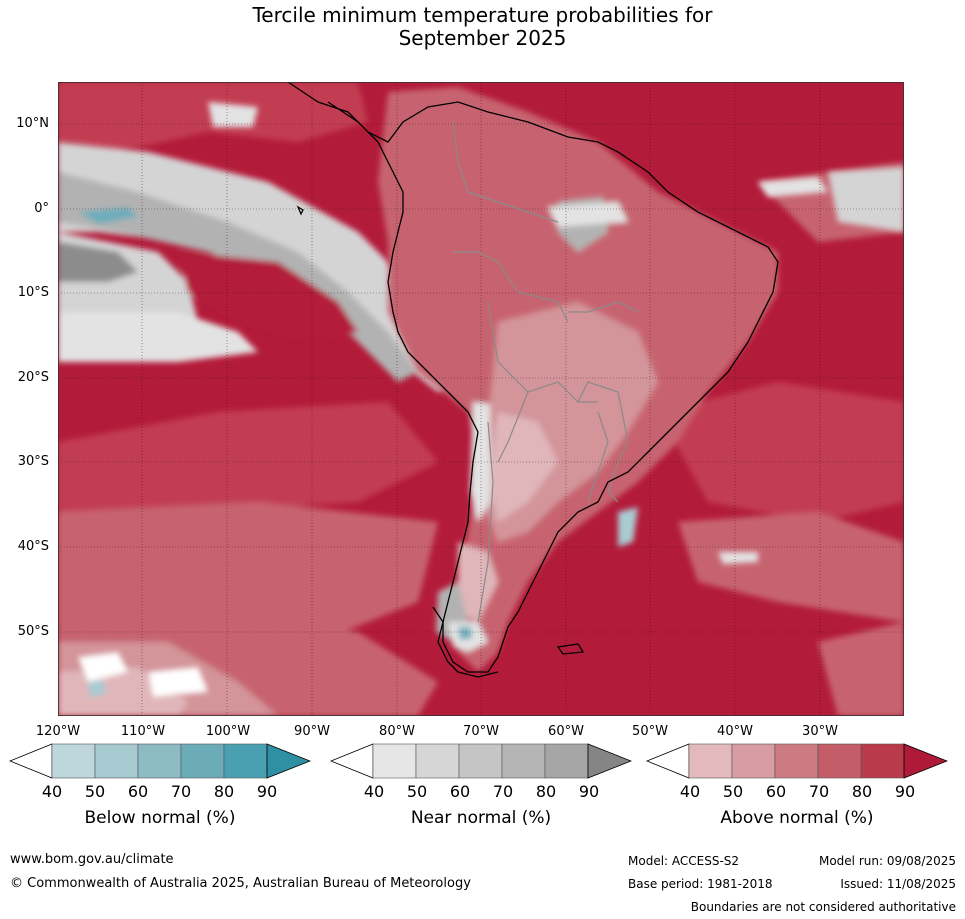  I want to click on lon-label: 40°W, so click(735, 731).